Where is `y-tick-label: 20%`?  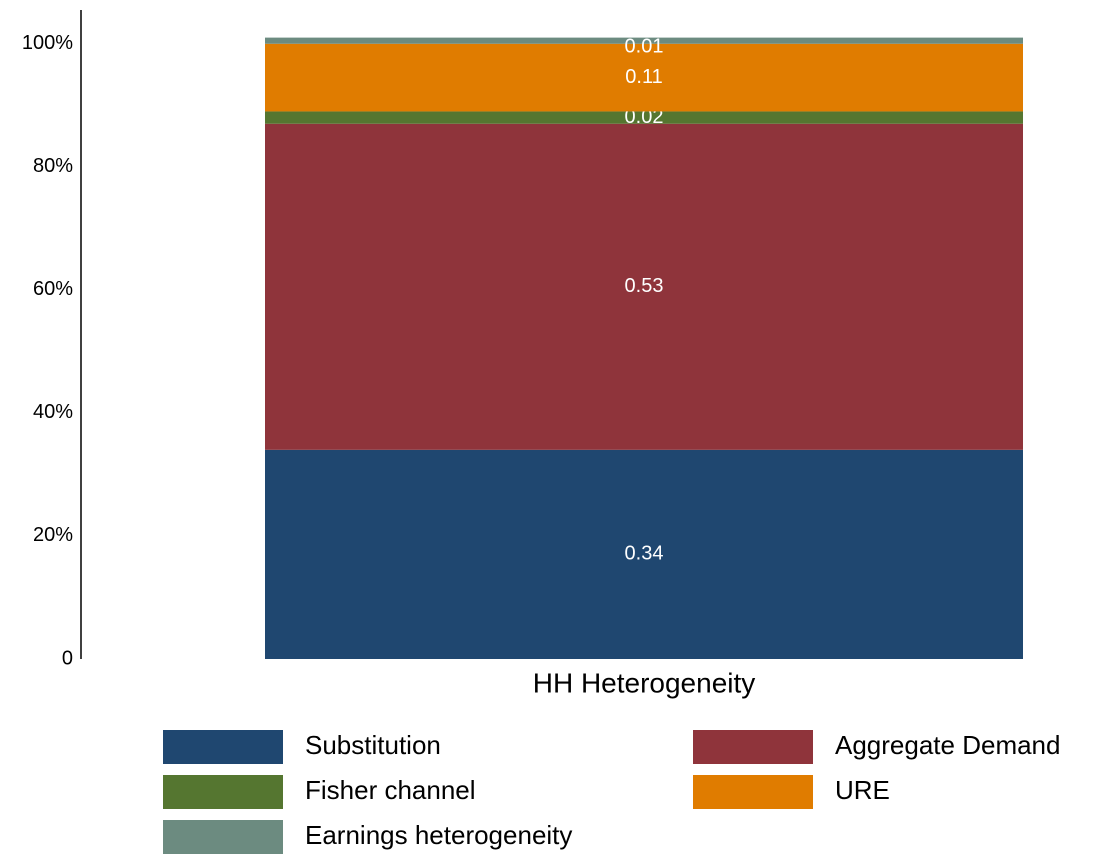
y-tick-label: 20% is located at coordinates (53, 535).